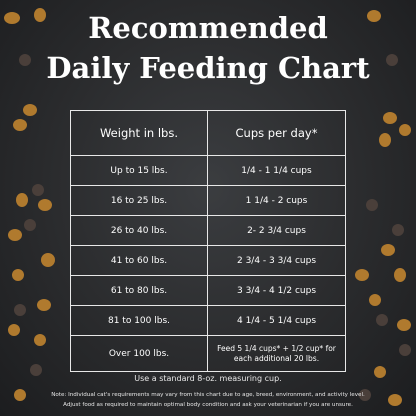  What do you see at coordinates (139, 200) in the screenshot?
I see `weight-cell: 16 to 25 lbs.` at bounding box center [139, 200].